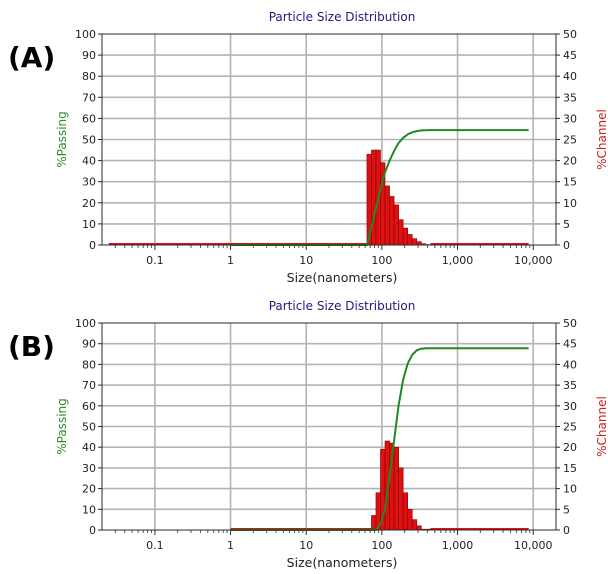 The height and width of the screenshot is (574, 608). Describe the element at coordinates (31, 346) in the screenshot. I see `panel-label: (B)` at that location.